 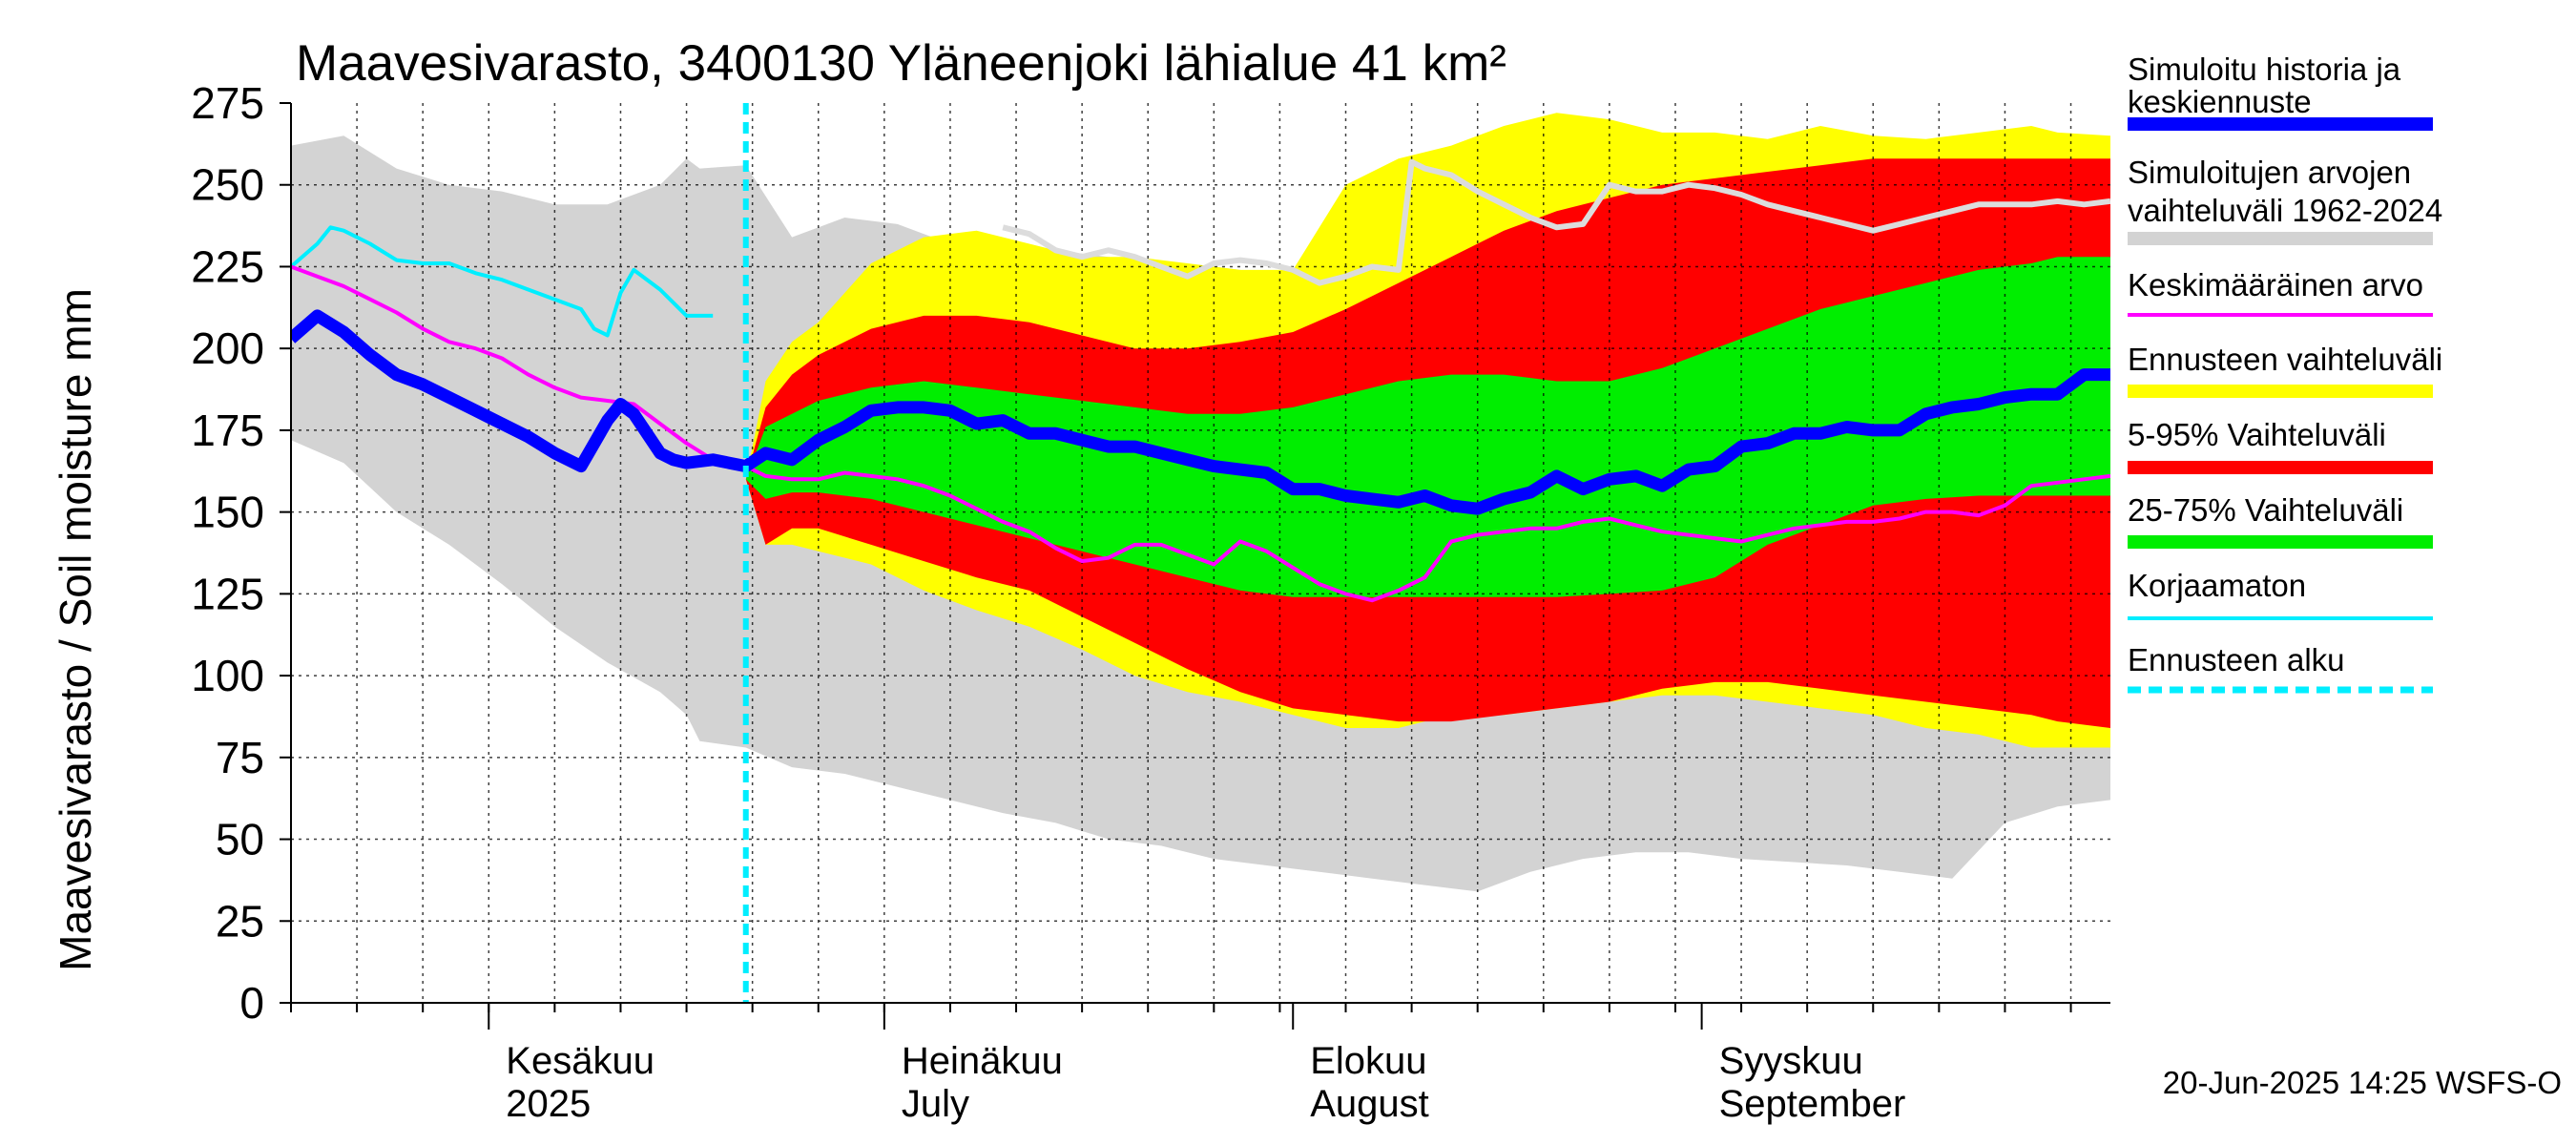 What do you see at coordinates (227, 676) in the screenshot?
I see `y-tick-label: 100` at bounding box center [227, 676].